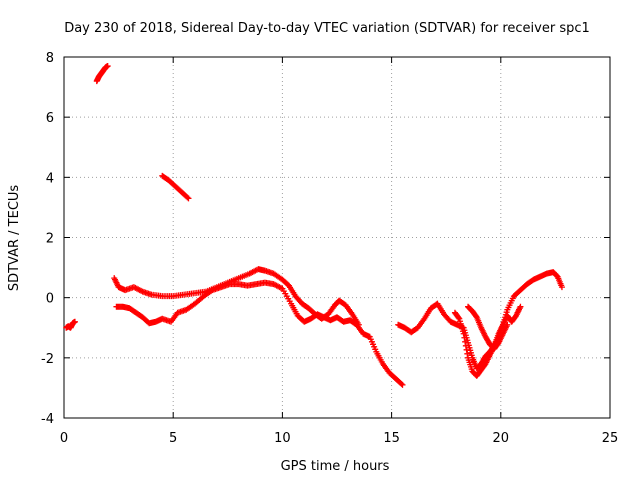  What do you see at coordinates (14, 238) in the screenshot?
I see `y-axis-title: SDTVAR / TECUs` at bounding box center [14, 238].